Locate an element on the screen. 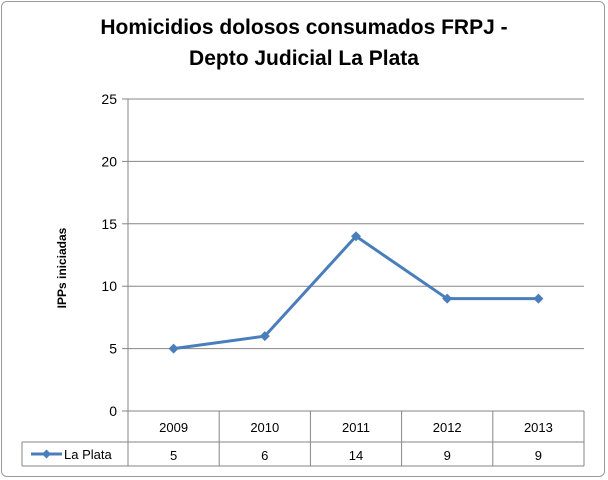  data-point-2010 is located at coordinates (264, 336).